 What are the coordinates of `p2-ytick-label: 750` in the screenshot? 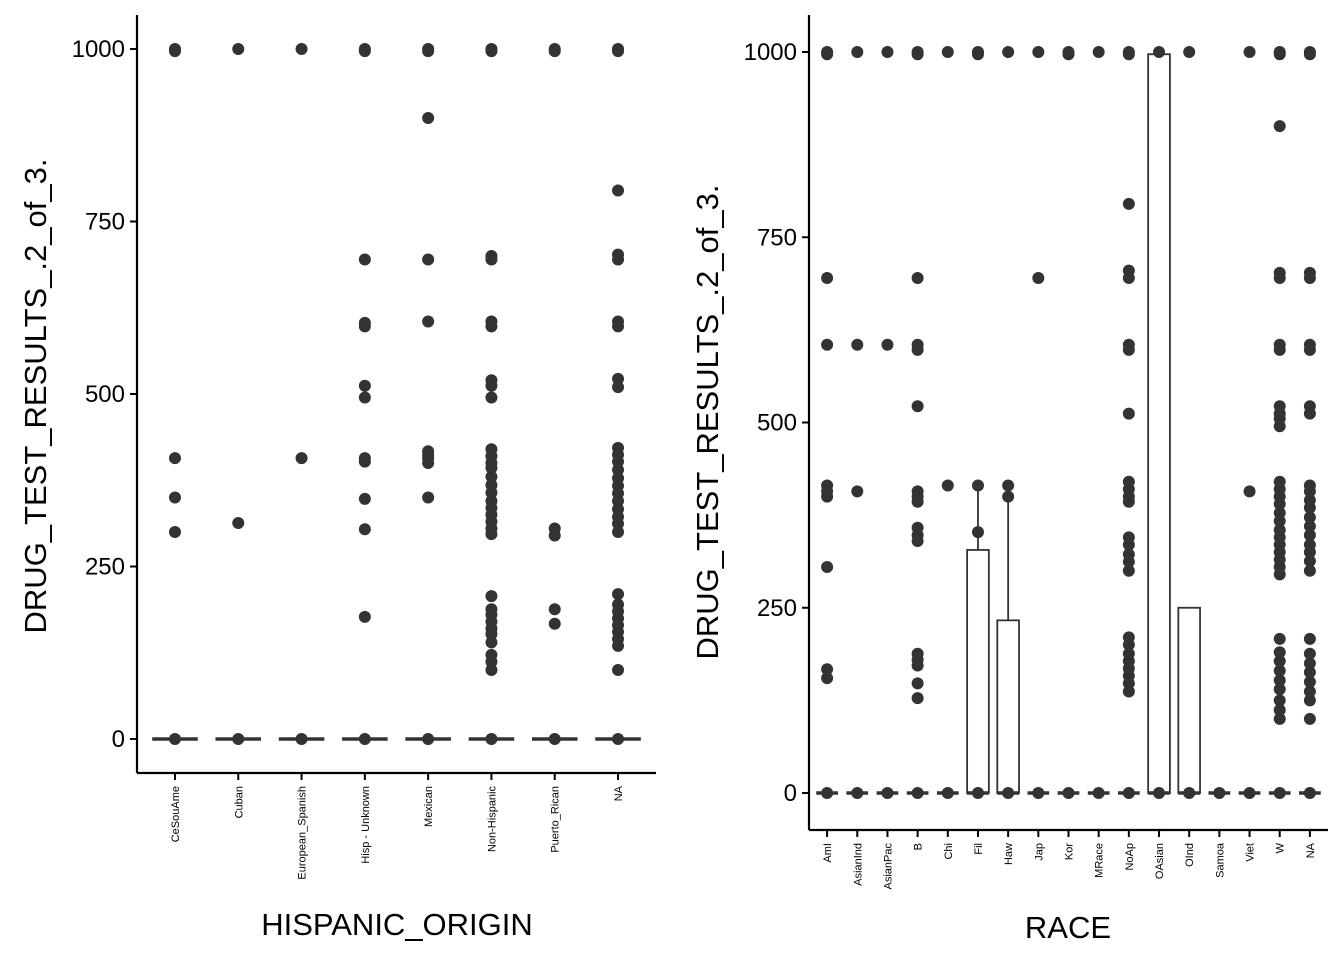 It's located at (777, 237).